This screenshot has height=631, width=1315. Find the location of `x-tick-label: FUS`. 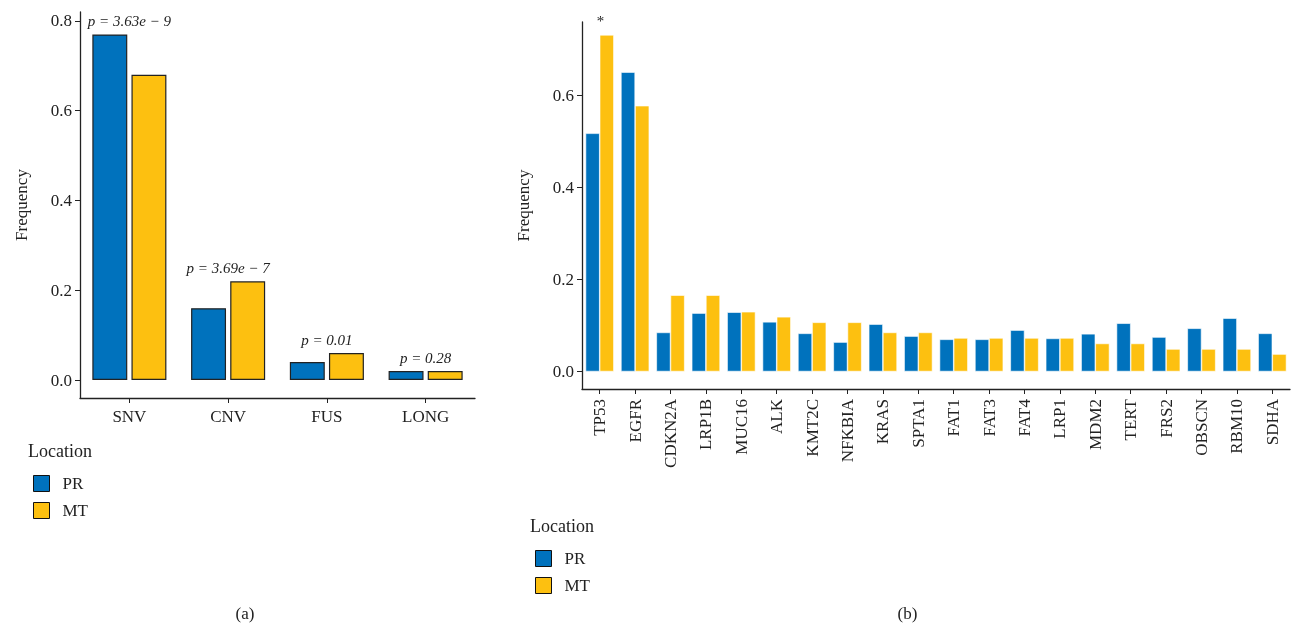

x-tick-label: FUS is located at coordinates (327, 416).